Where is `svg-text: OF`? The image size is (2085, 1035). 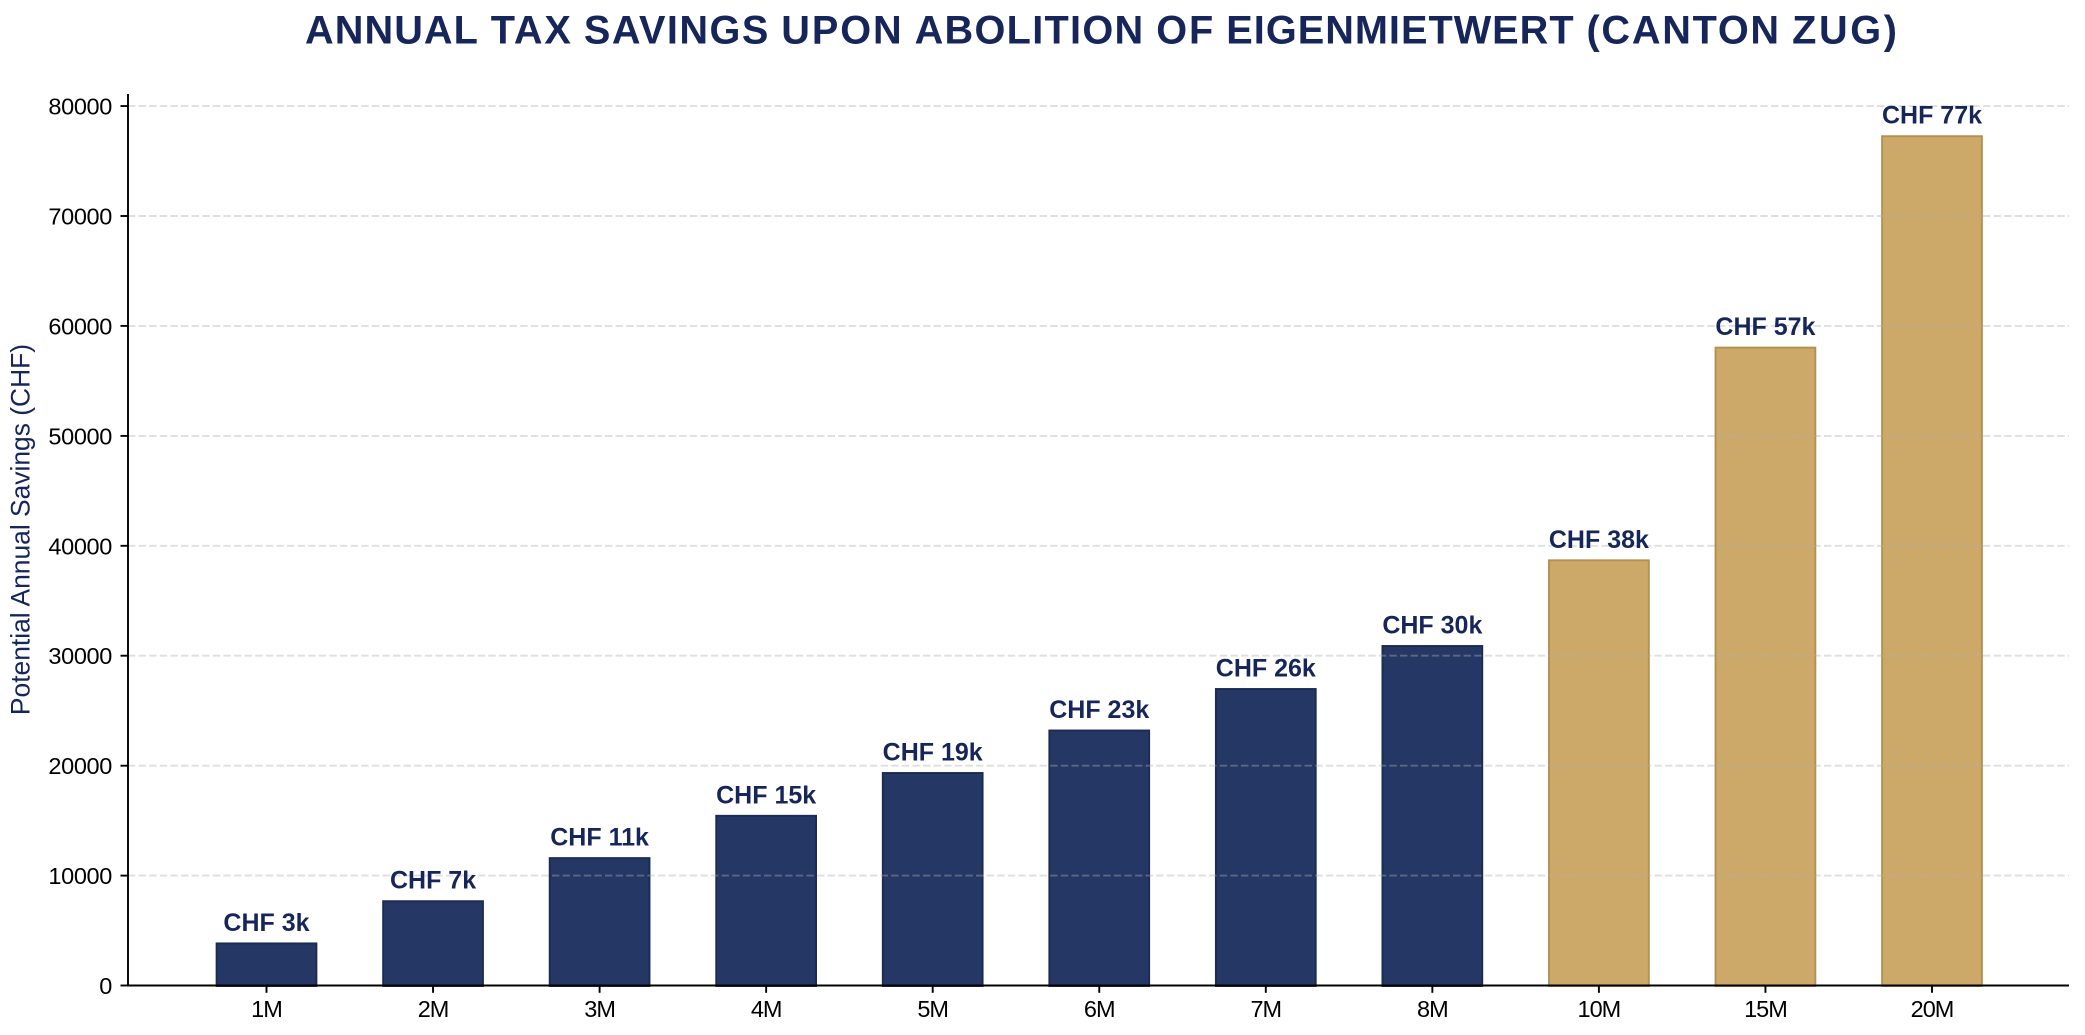 svg-text: OF is located at coordinates (1184, 31).